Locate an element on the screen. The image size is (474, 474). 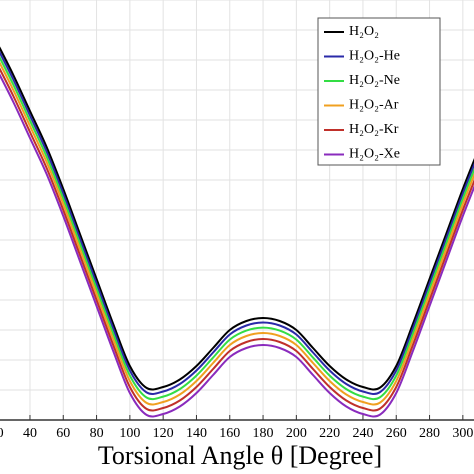
legend-label: H₂O₂-He is located at coordinates (374, 56).